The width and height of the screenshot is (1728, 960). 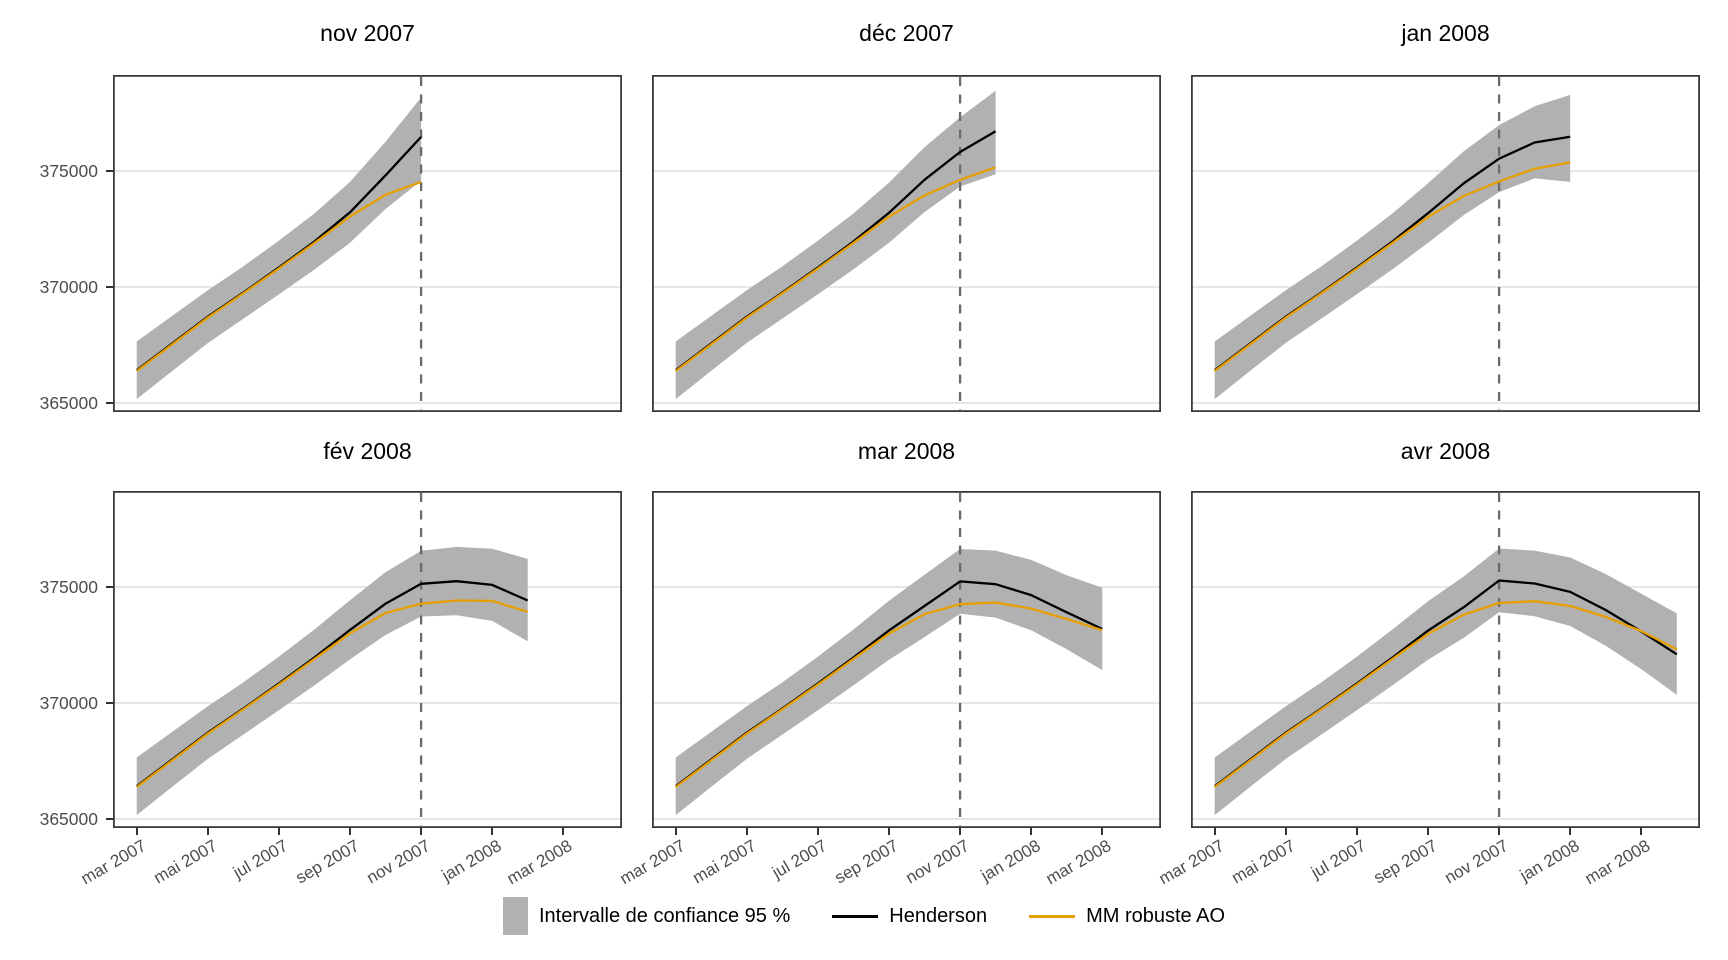 I want to click on facet-title-dec-2007: déc 2007, so click(x=906, y=33).